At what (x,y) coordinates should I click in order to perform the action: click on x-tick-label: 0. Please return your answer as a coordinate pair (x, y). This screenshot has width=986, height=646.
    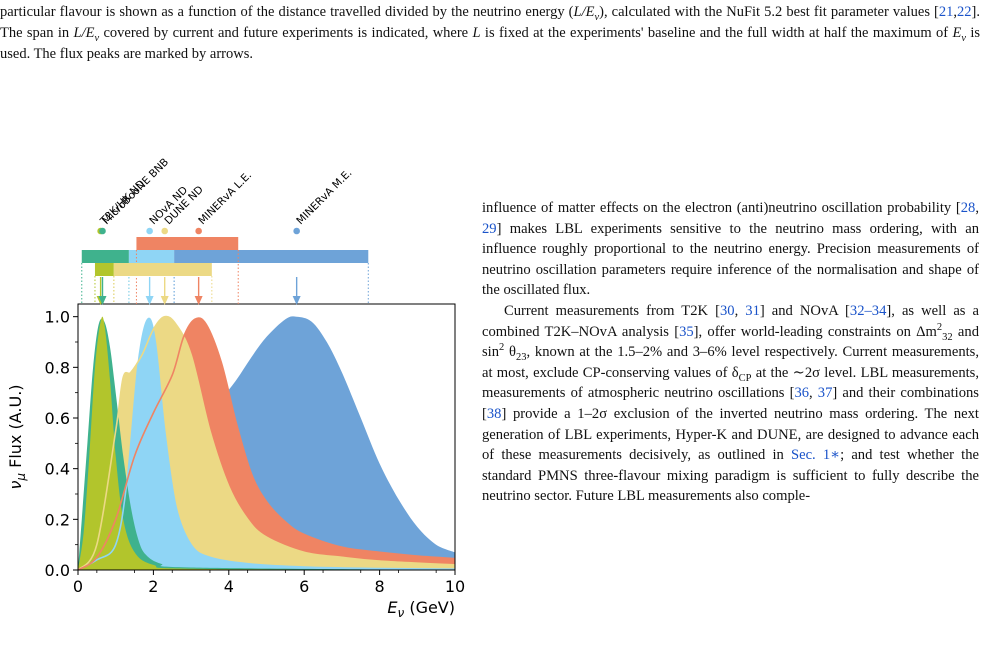
    Looking at the image, I should click on (78, 586).